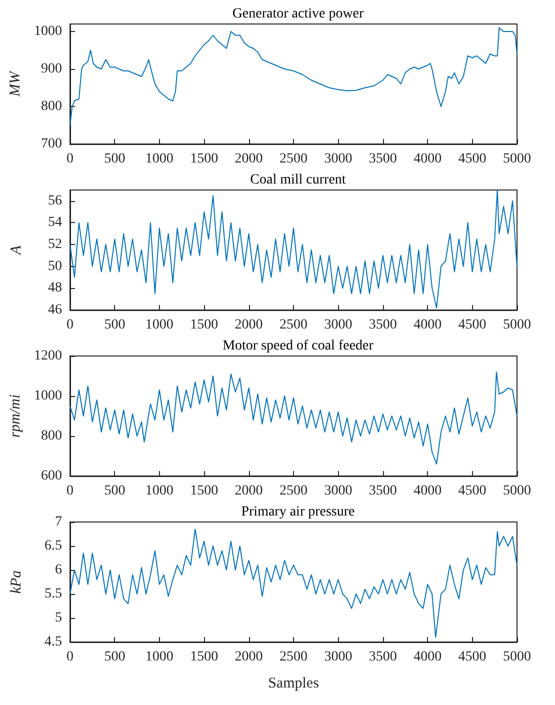 The width and height of the screenshot is (555, 705). I want to click on y-tick-label: 48, so click(55, 288).